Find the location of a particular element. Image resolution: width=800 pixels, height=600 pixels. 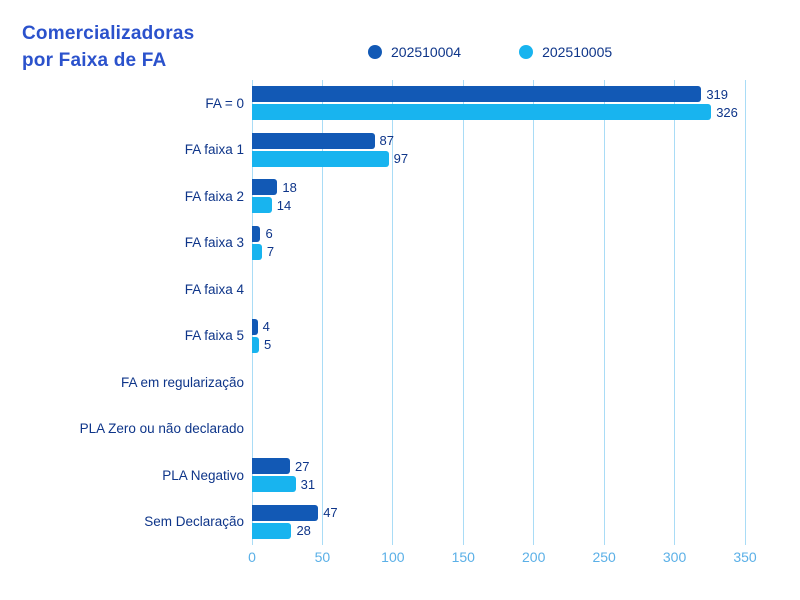

bar-group: 18 14 is located at coordinates (498, 196).